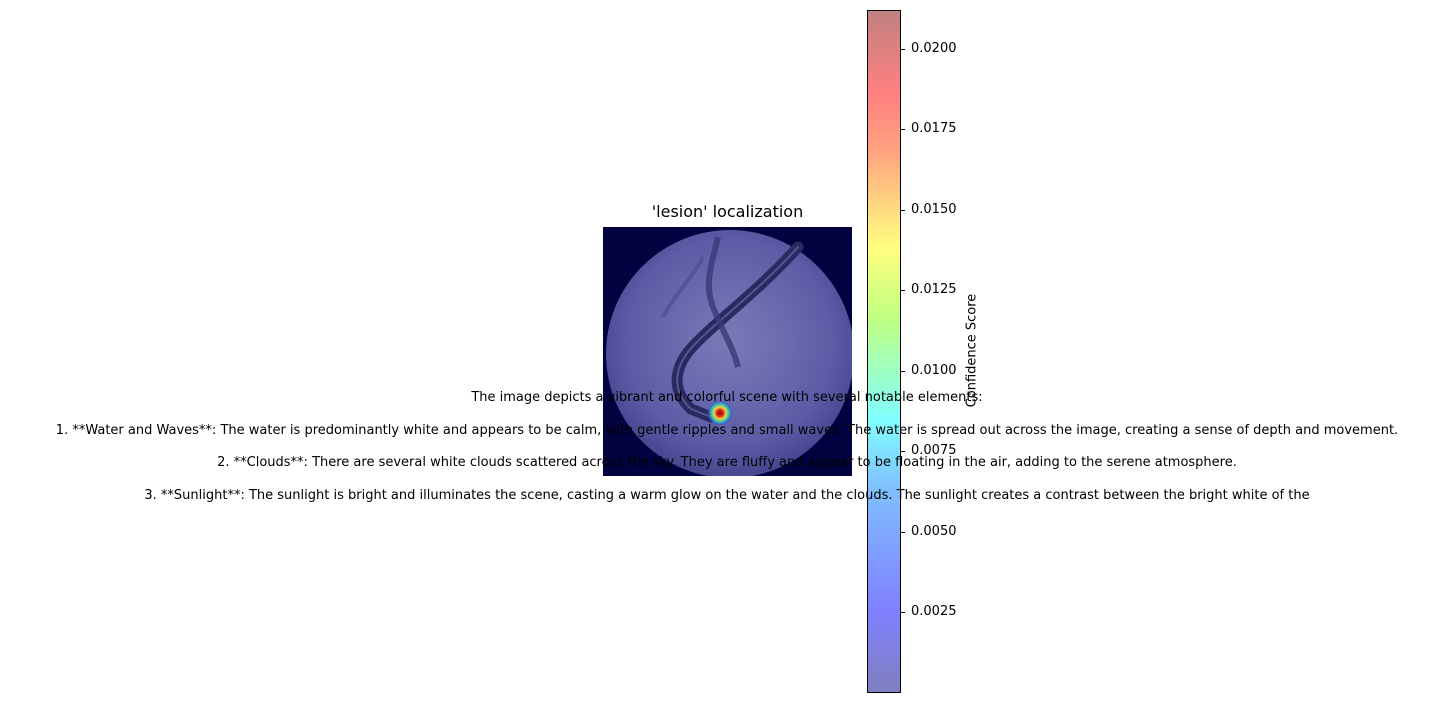  Describe the element at coordinates (934, 290) in the screenshot. I see `colorbar-tick-label: 0.0125` at that location.